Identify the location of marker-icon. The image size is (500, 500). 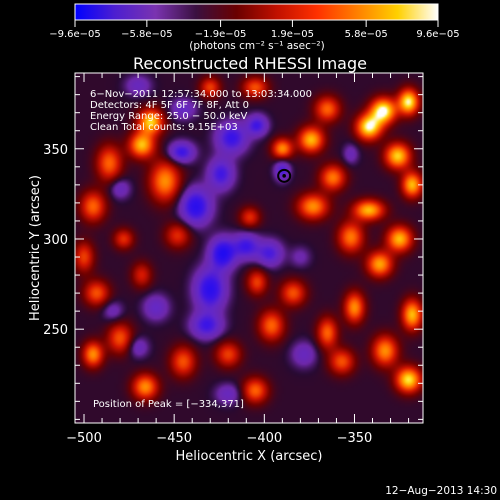
(284, 175).